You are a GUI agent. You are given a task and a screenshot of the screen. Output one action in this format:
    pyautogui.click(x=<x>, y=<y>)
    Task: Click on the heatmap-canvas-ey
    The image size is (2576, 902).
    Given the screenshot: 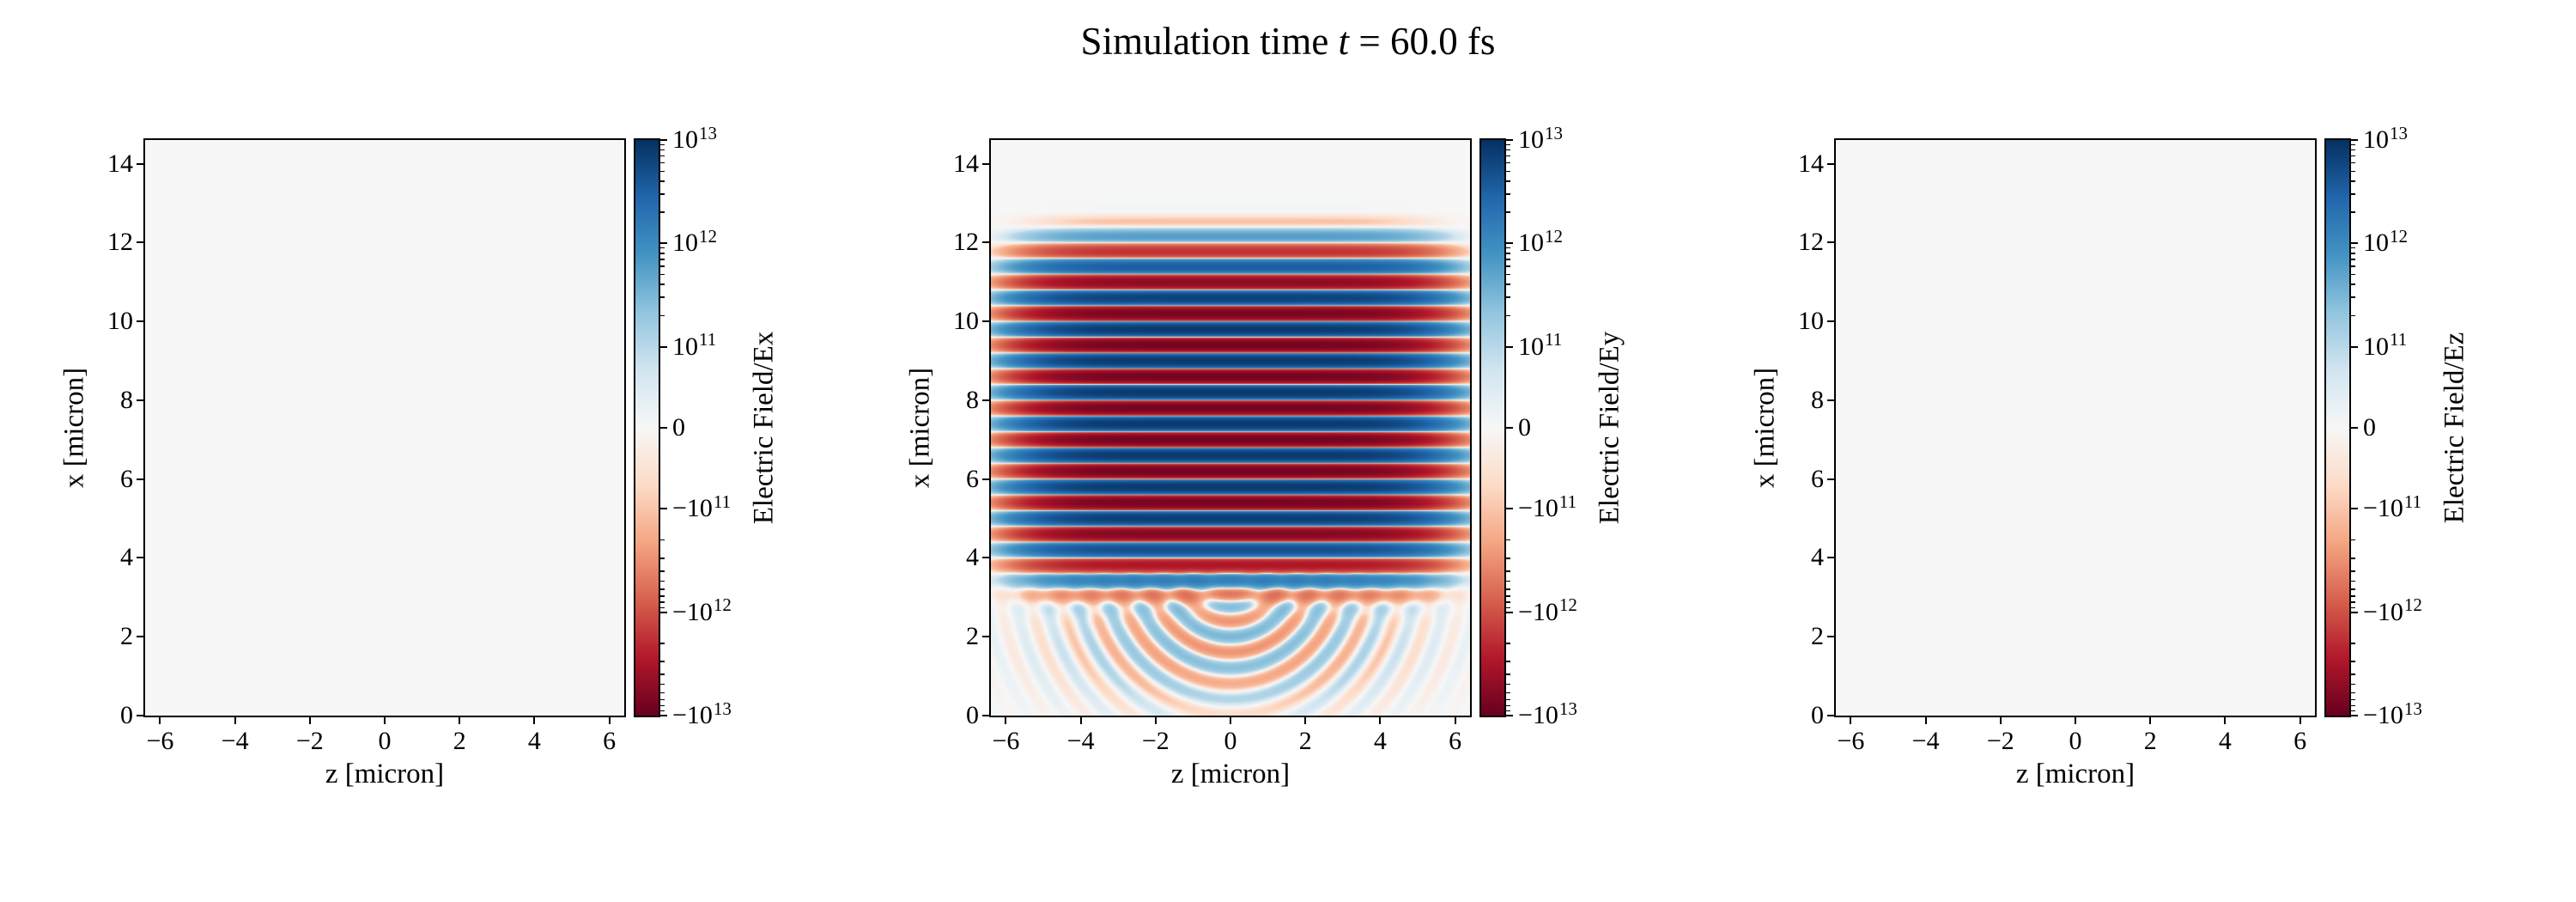 What is the action you would take?
    pyautogui.click(x=1230, y=427)
    